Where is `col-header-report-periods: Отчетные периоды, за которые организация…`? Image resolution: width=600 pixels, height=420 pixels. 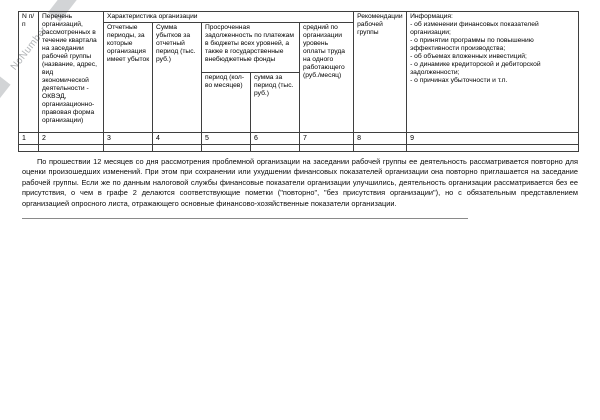 col-header-report-periods: Отчетные периоды, за которые организация… is located at coordinates (128, 77).